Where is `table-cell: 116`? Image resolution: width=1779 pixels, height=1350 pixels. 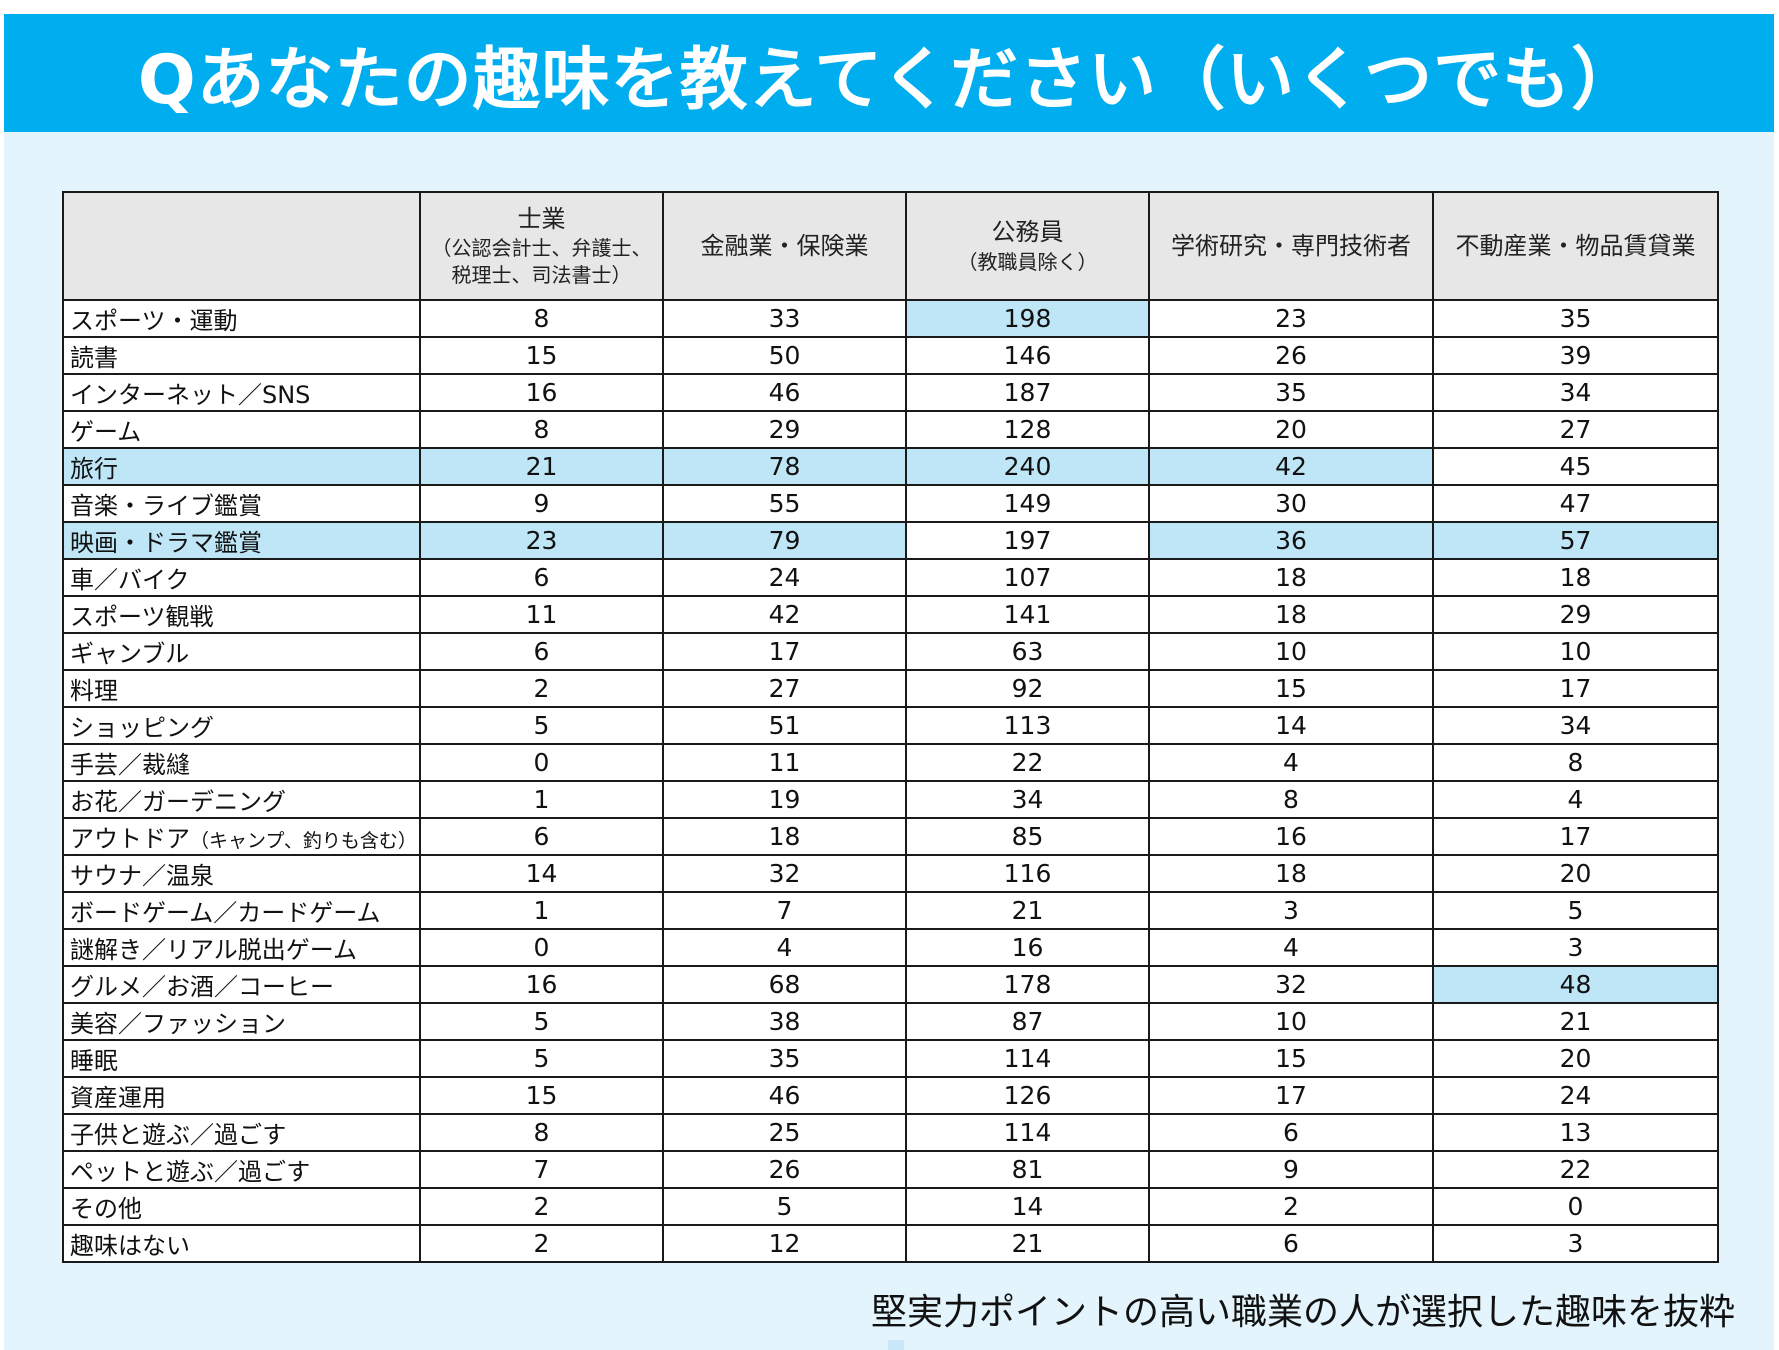
table-cell: 116 is located at coordinates (1027, 873).